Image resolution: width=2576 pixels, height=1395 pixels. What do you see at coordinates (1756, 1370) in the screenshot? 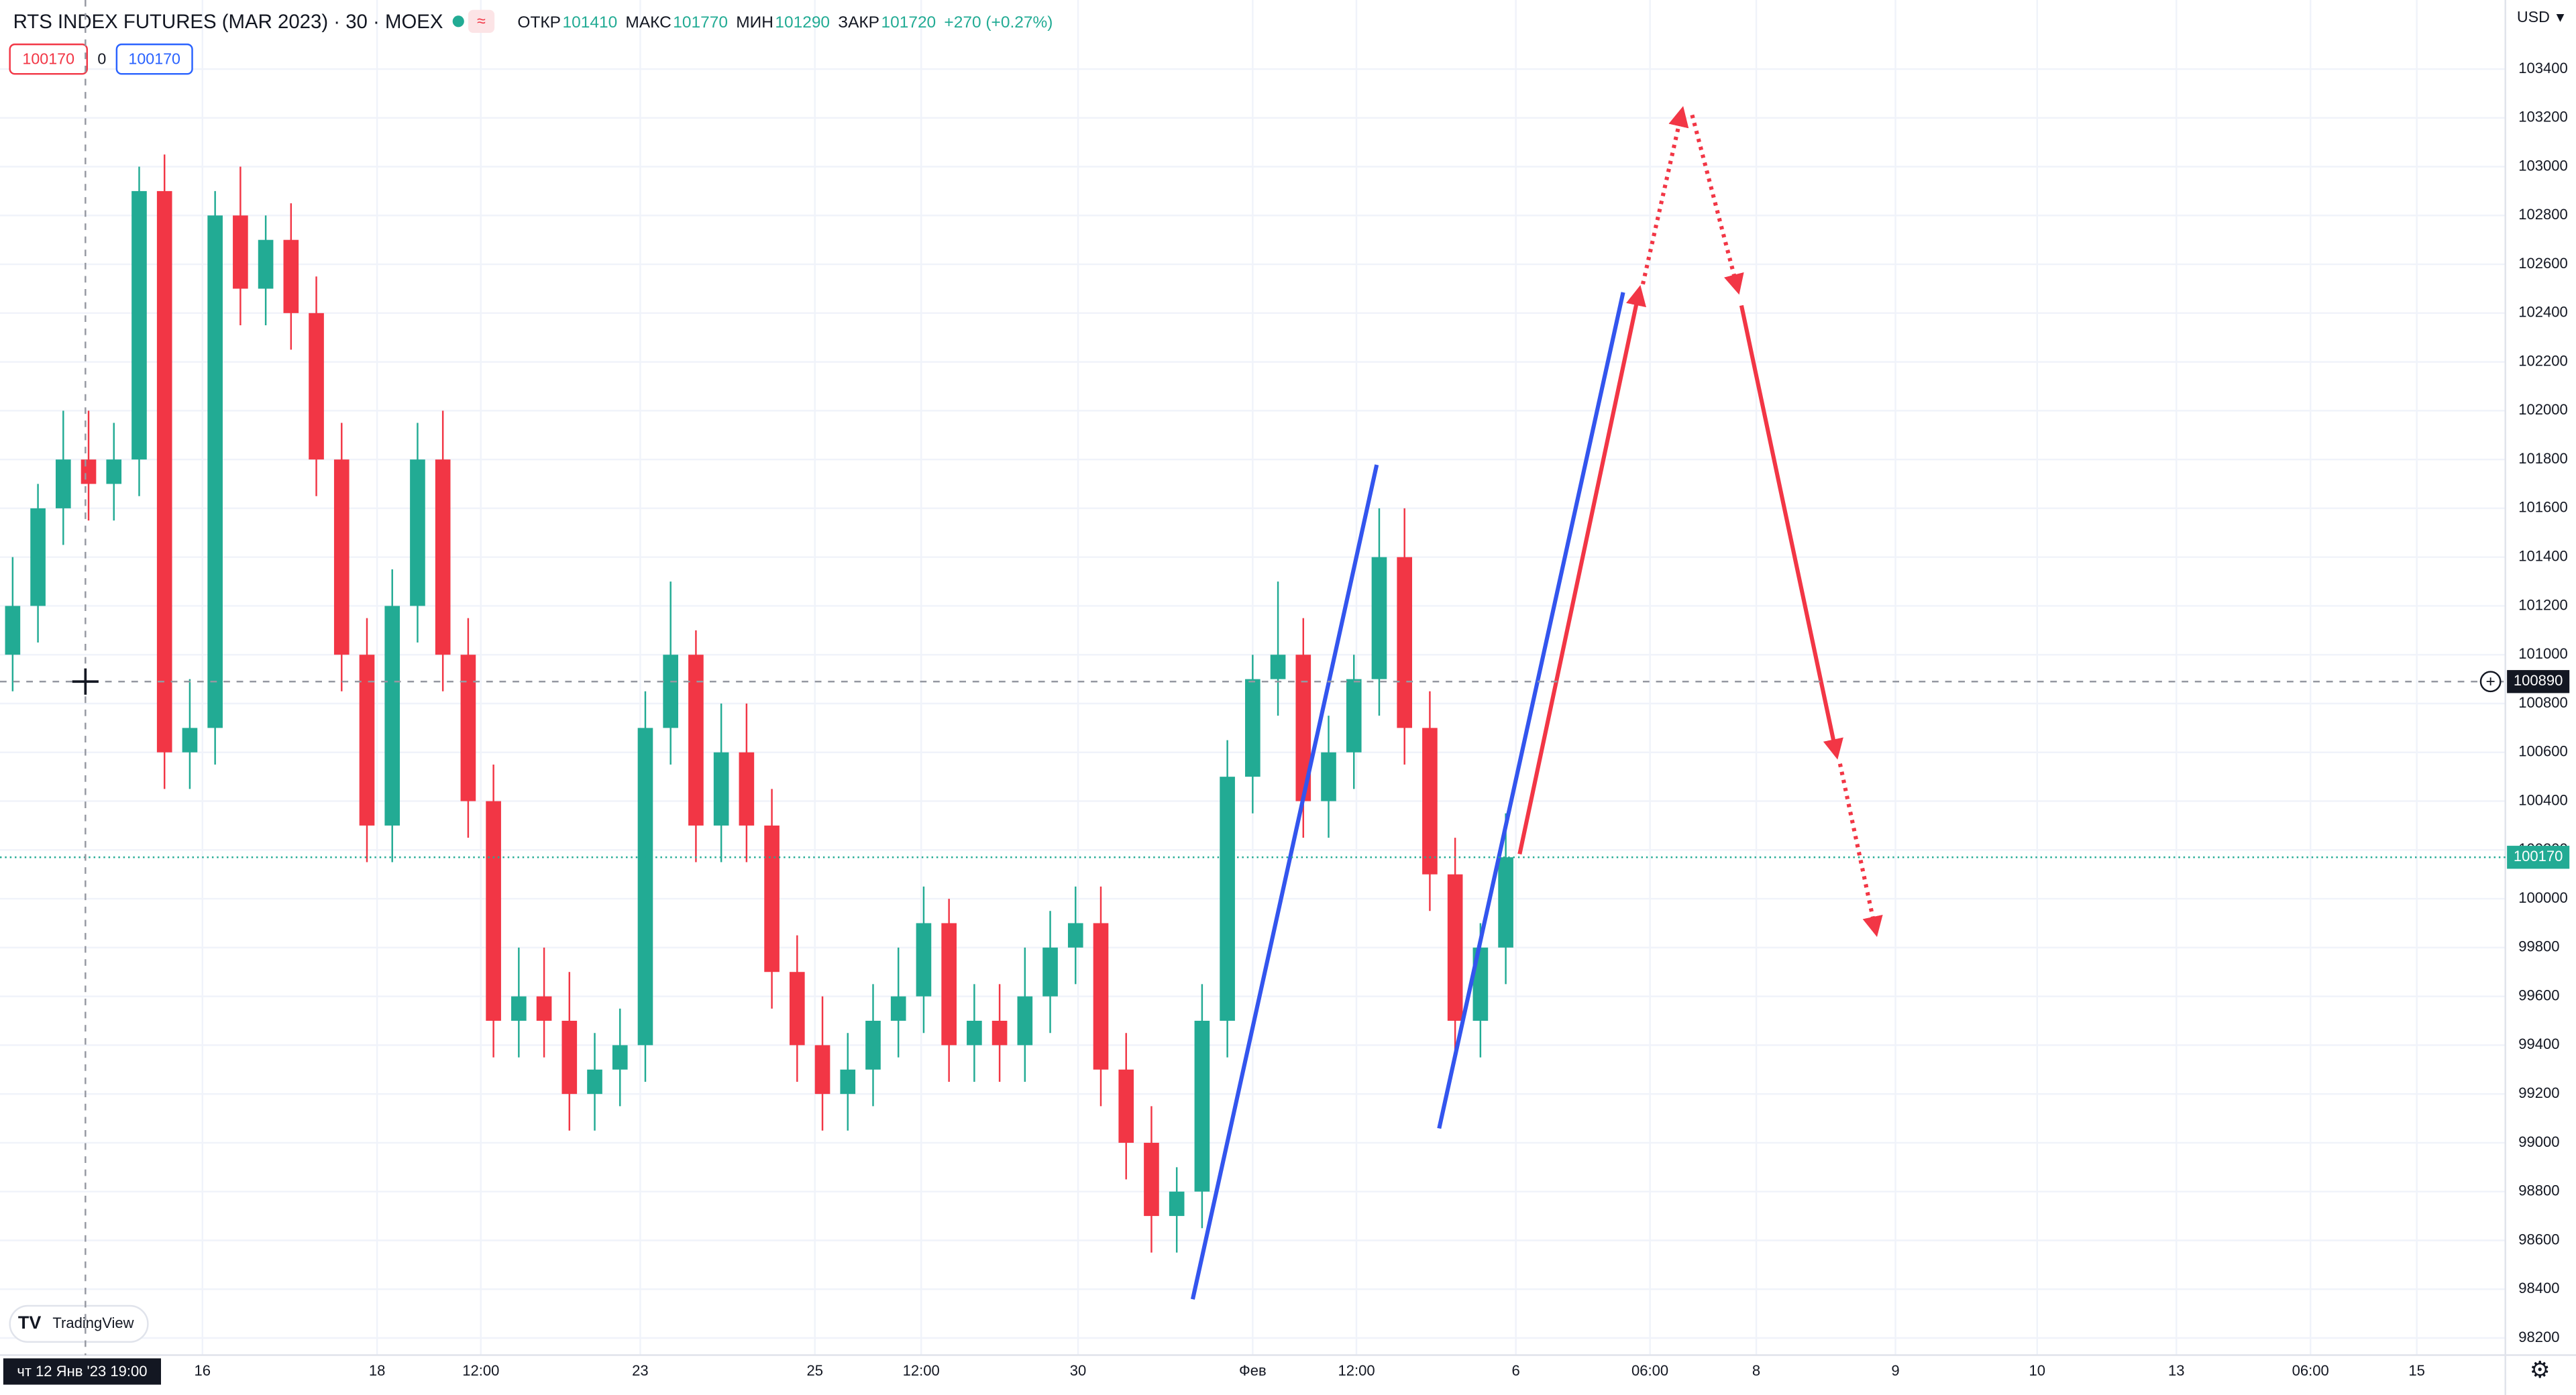
I see `x-tick-label: 8` at bounding box center [1756, 1370].